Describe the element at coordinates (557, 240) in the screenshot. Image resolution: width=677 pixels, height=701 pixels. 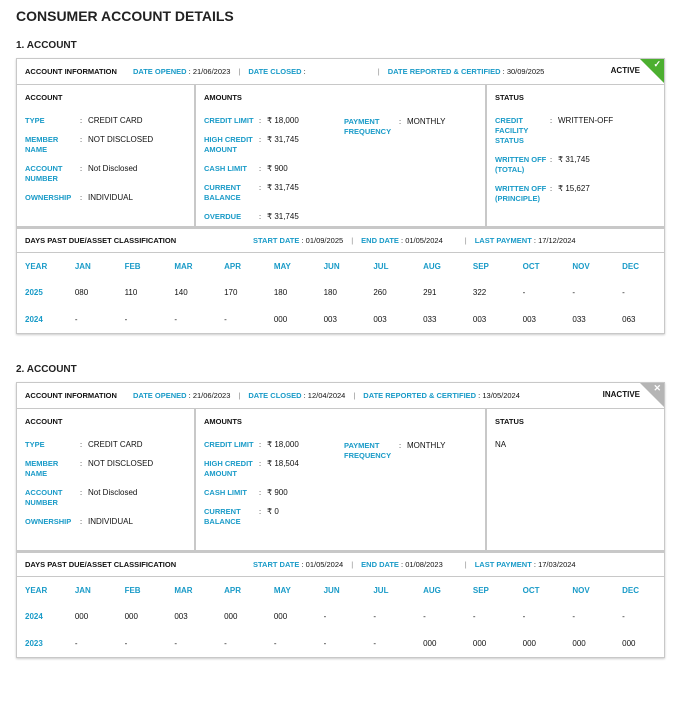
I see `last-payment: 17/12/2024` at that location.